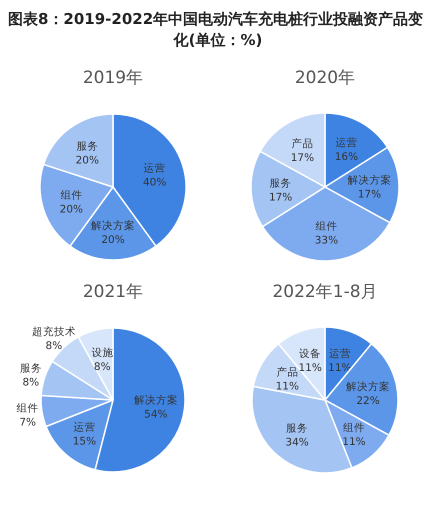 The width and height of the screenshot is (436, 526). I want to click on data-label: 15%, so click(84, 441).